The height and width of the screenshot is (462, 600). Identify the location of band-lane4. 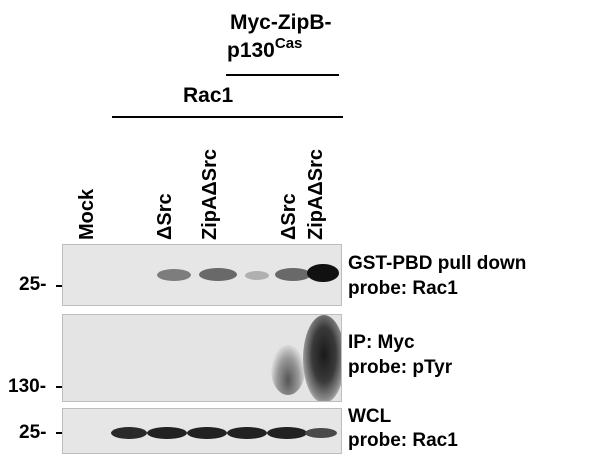
(218, 274).